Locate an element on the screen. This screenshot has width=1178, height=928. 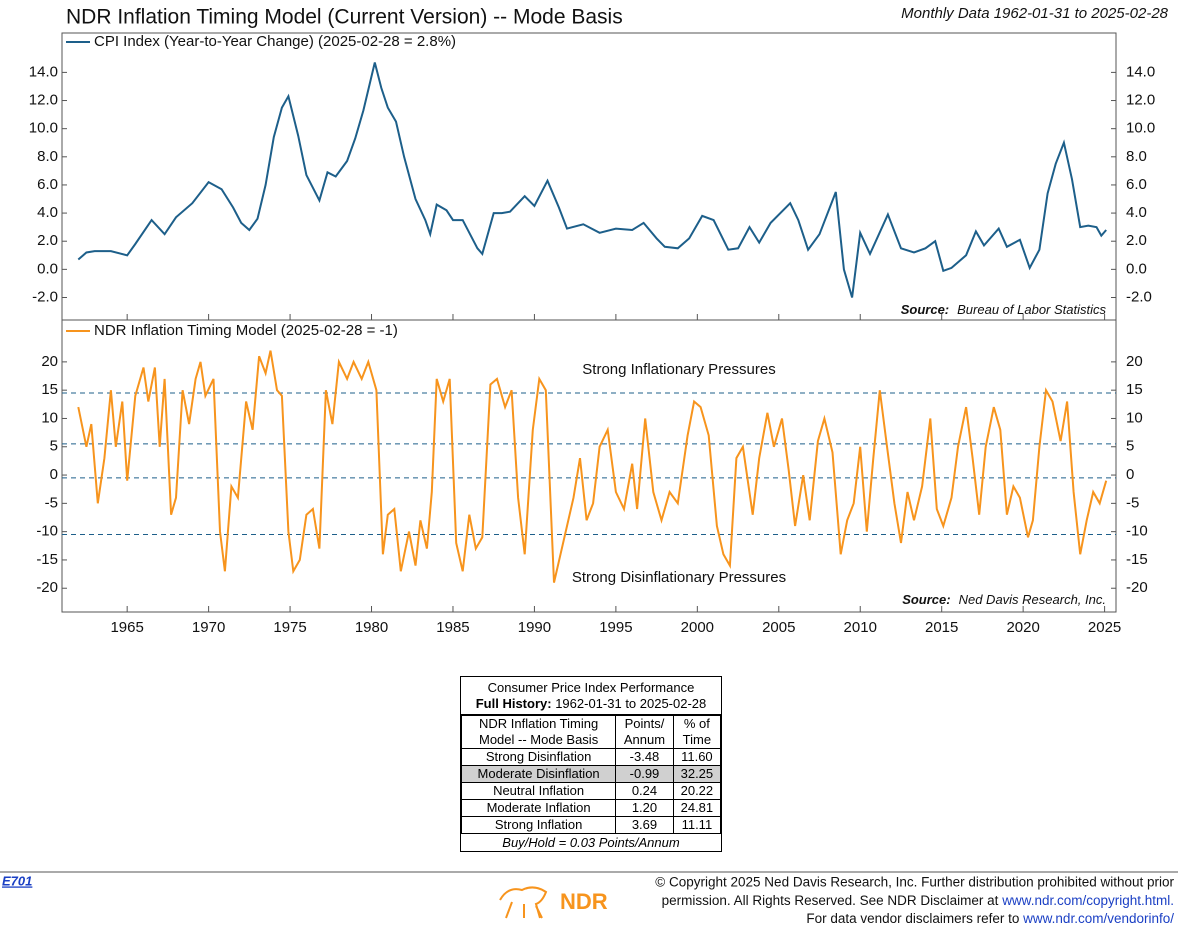
table-row: Neutral Inflation 0.24 20.22 is located at coordinates (591, 791).